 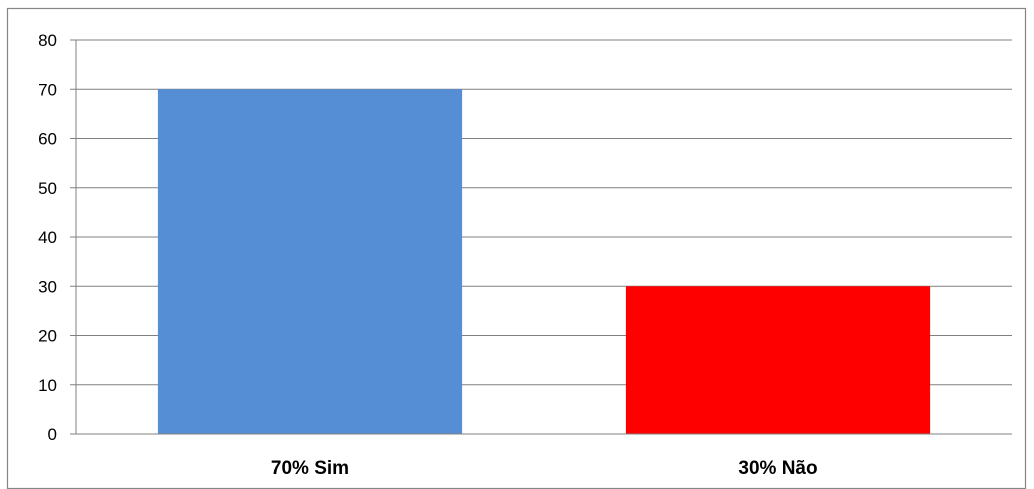 What do you see at coordinates (778, 360) in the screenshot?
I see `bar-nao` at bounding box center [778, 360].